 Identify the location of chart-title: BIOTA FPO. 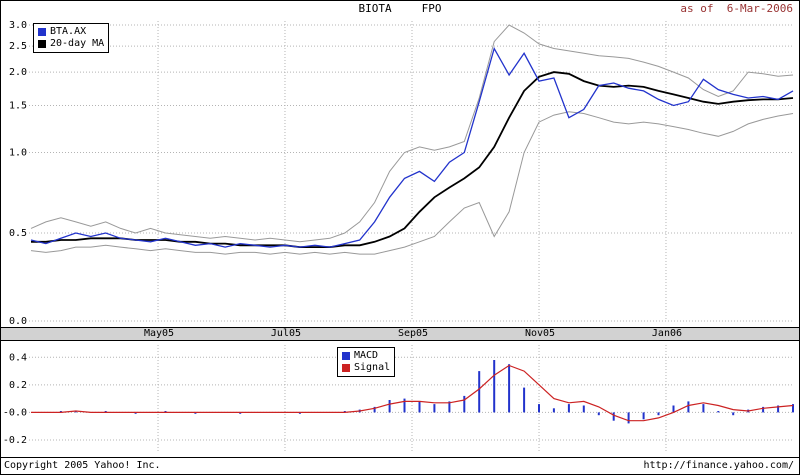
(400, 8).